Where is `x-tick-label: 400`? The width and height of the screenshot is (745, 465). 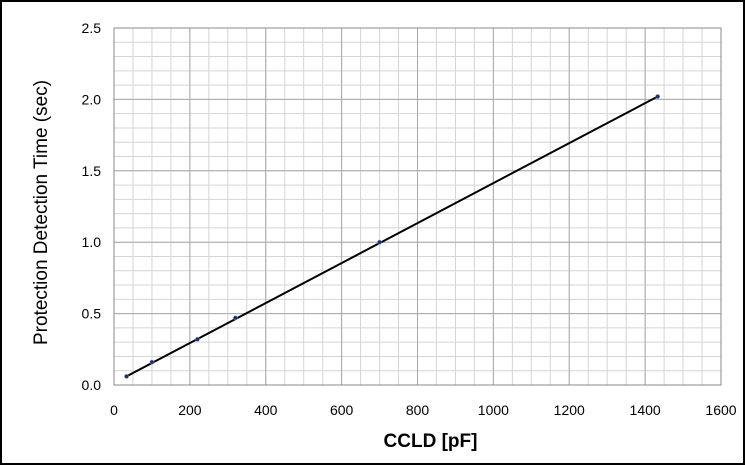
x-tick-label: 400 is located at coordinates (266, 410).